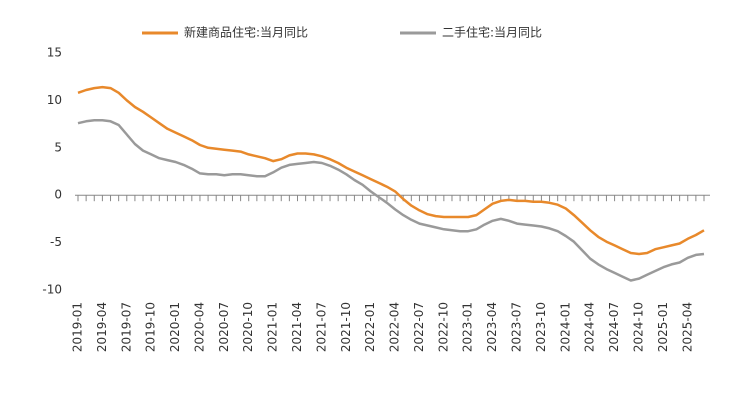 This screenshot has height=404, width=740. What do you see at coordinates (541, 327) in the screenshot?
I see `x-tick-label: 2023-10` at bounding box center [541, 327].